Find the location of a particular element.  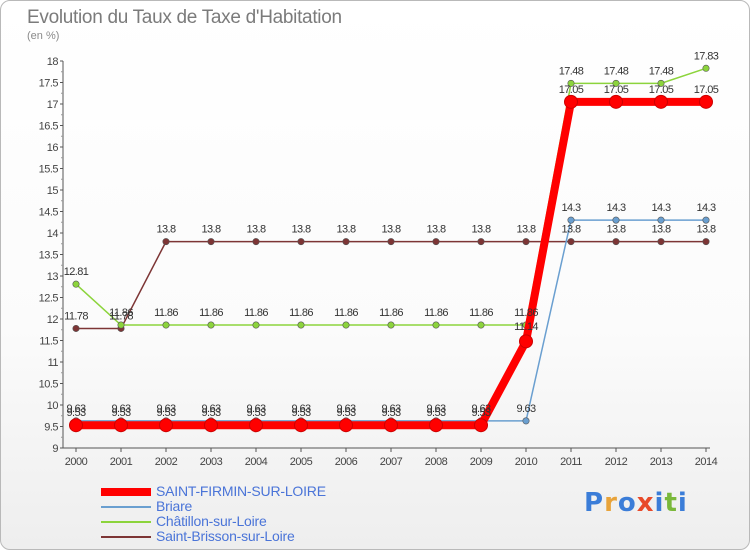

y-tick-label: 9.5 is located at coordinates (51, 428).